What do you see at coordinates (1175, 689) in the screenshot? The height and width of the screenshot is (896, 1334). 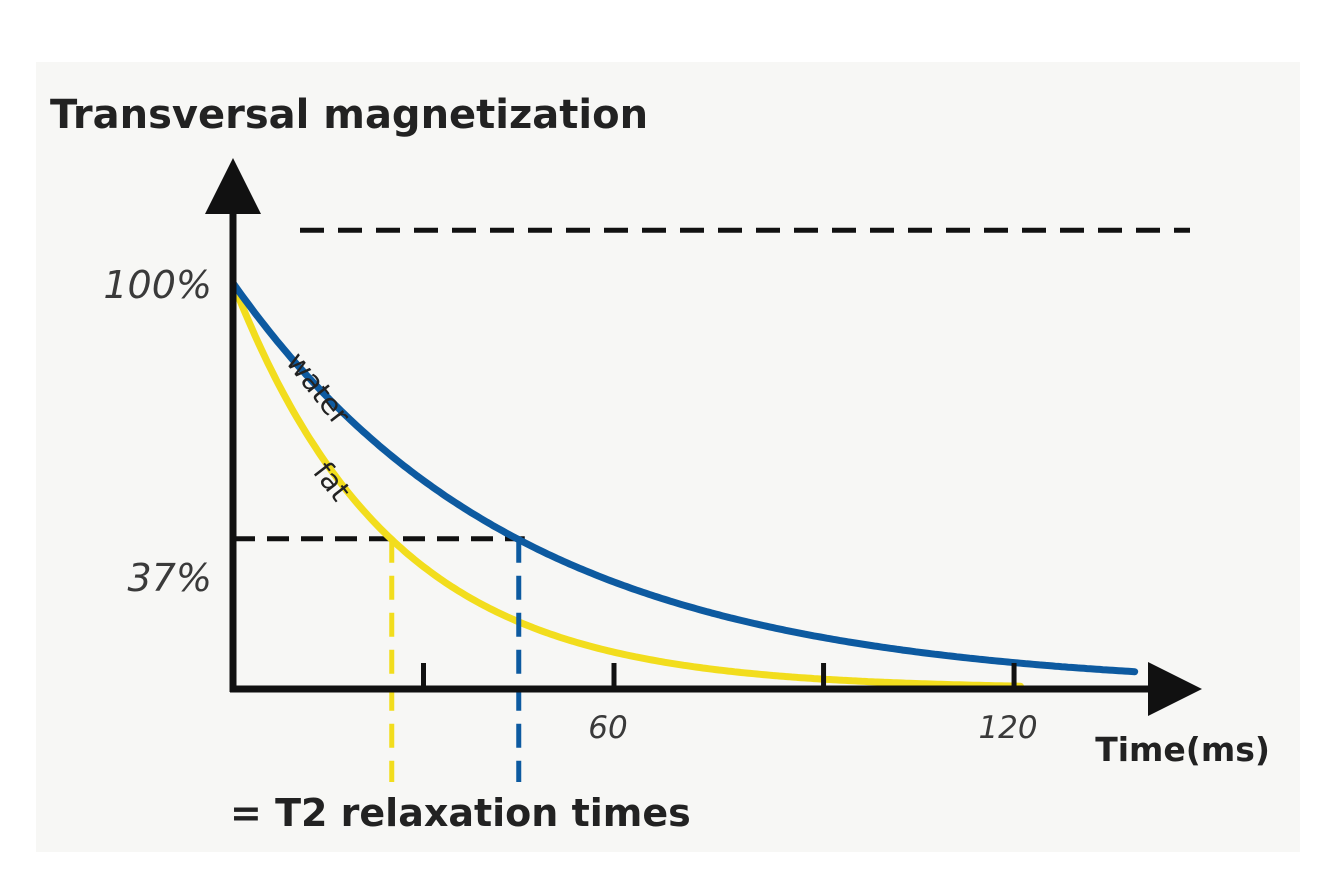 I see `x-axis-arrowhead` at bounding box center [1175, 689].